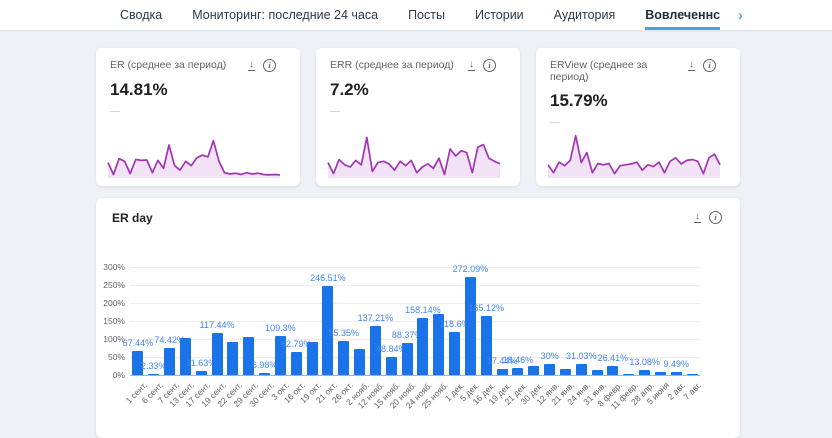 The height and width of the screenshot is (438, 832). What do you see at coordinates (599, 71) in the screenshot?
I see `card-title: ERView (среднее за период)` at bounding box center [599, 71].